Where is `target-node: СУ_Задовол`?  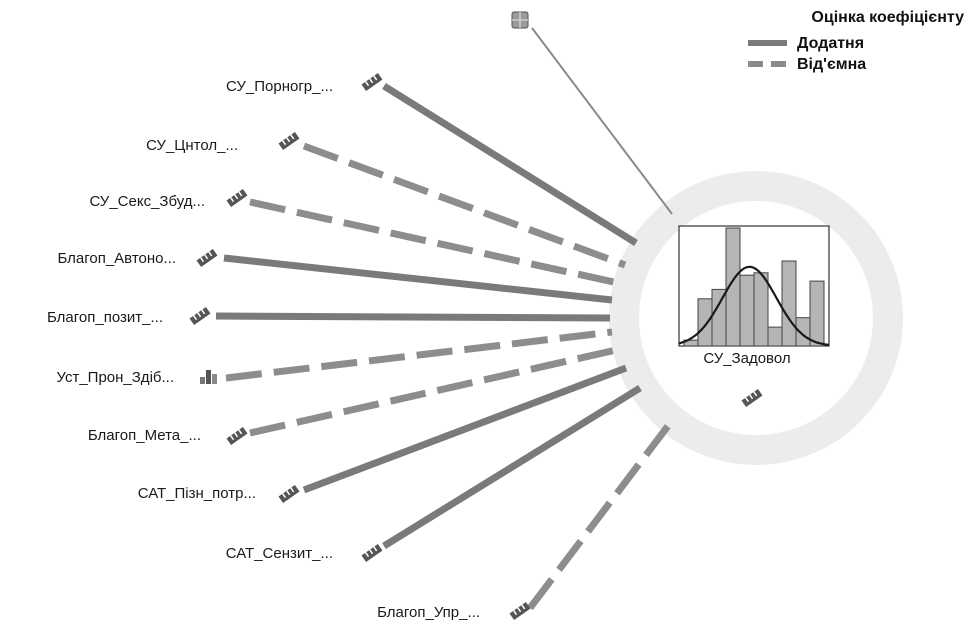
target-node: СУ_Задовол is located at coordinates (754, 296).